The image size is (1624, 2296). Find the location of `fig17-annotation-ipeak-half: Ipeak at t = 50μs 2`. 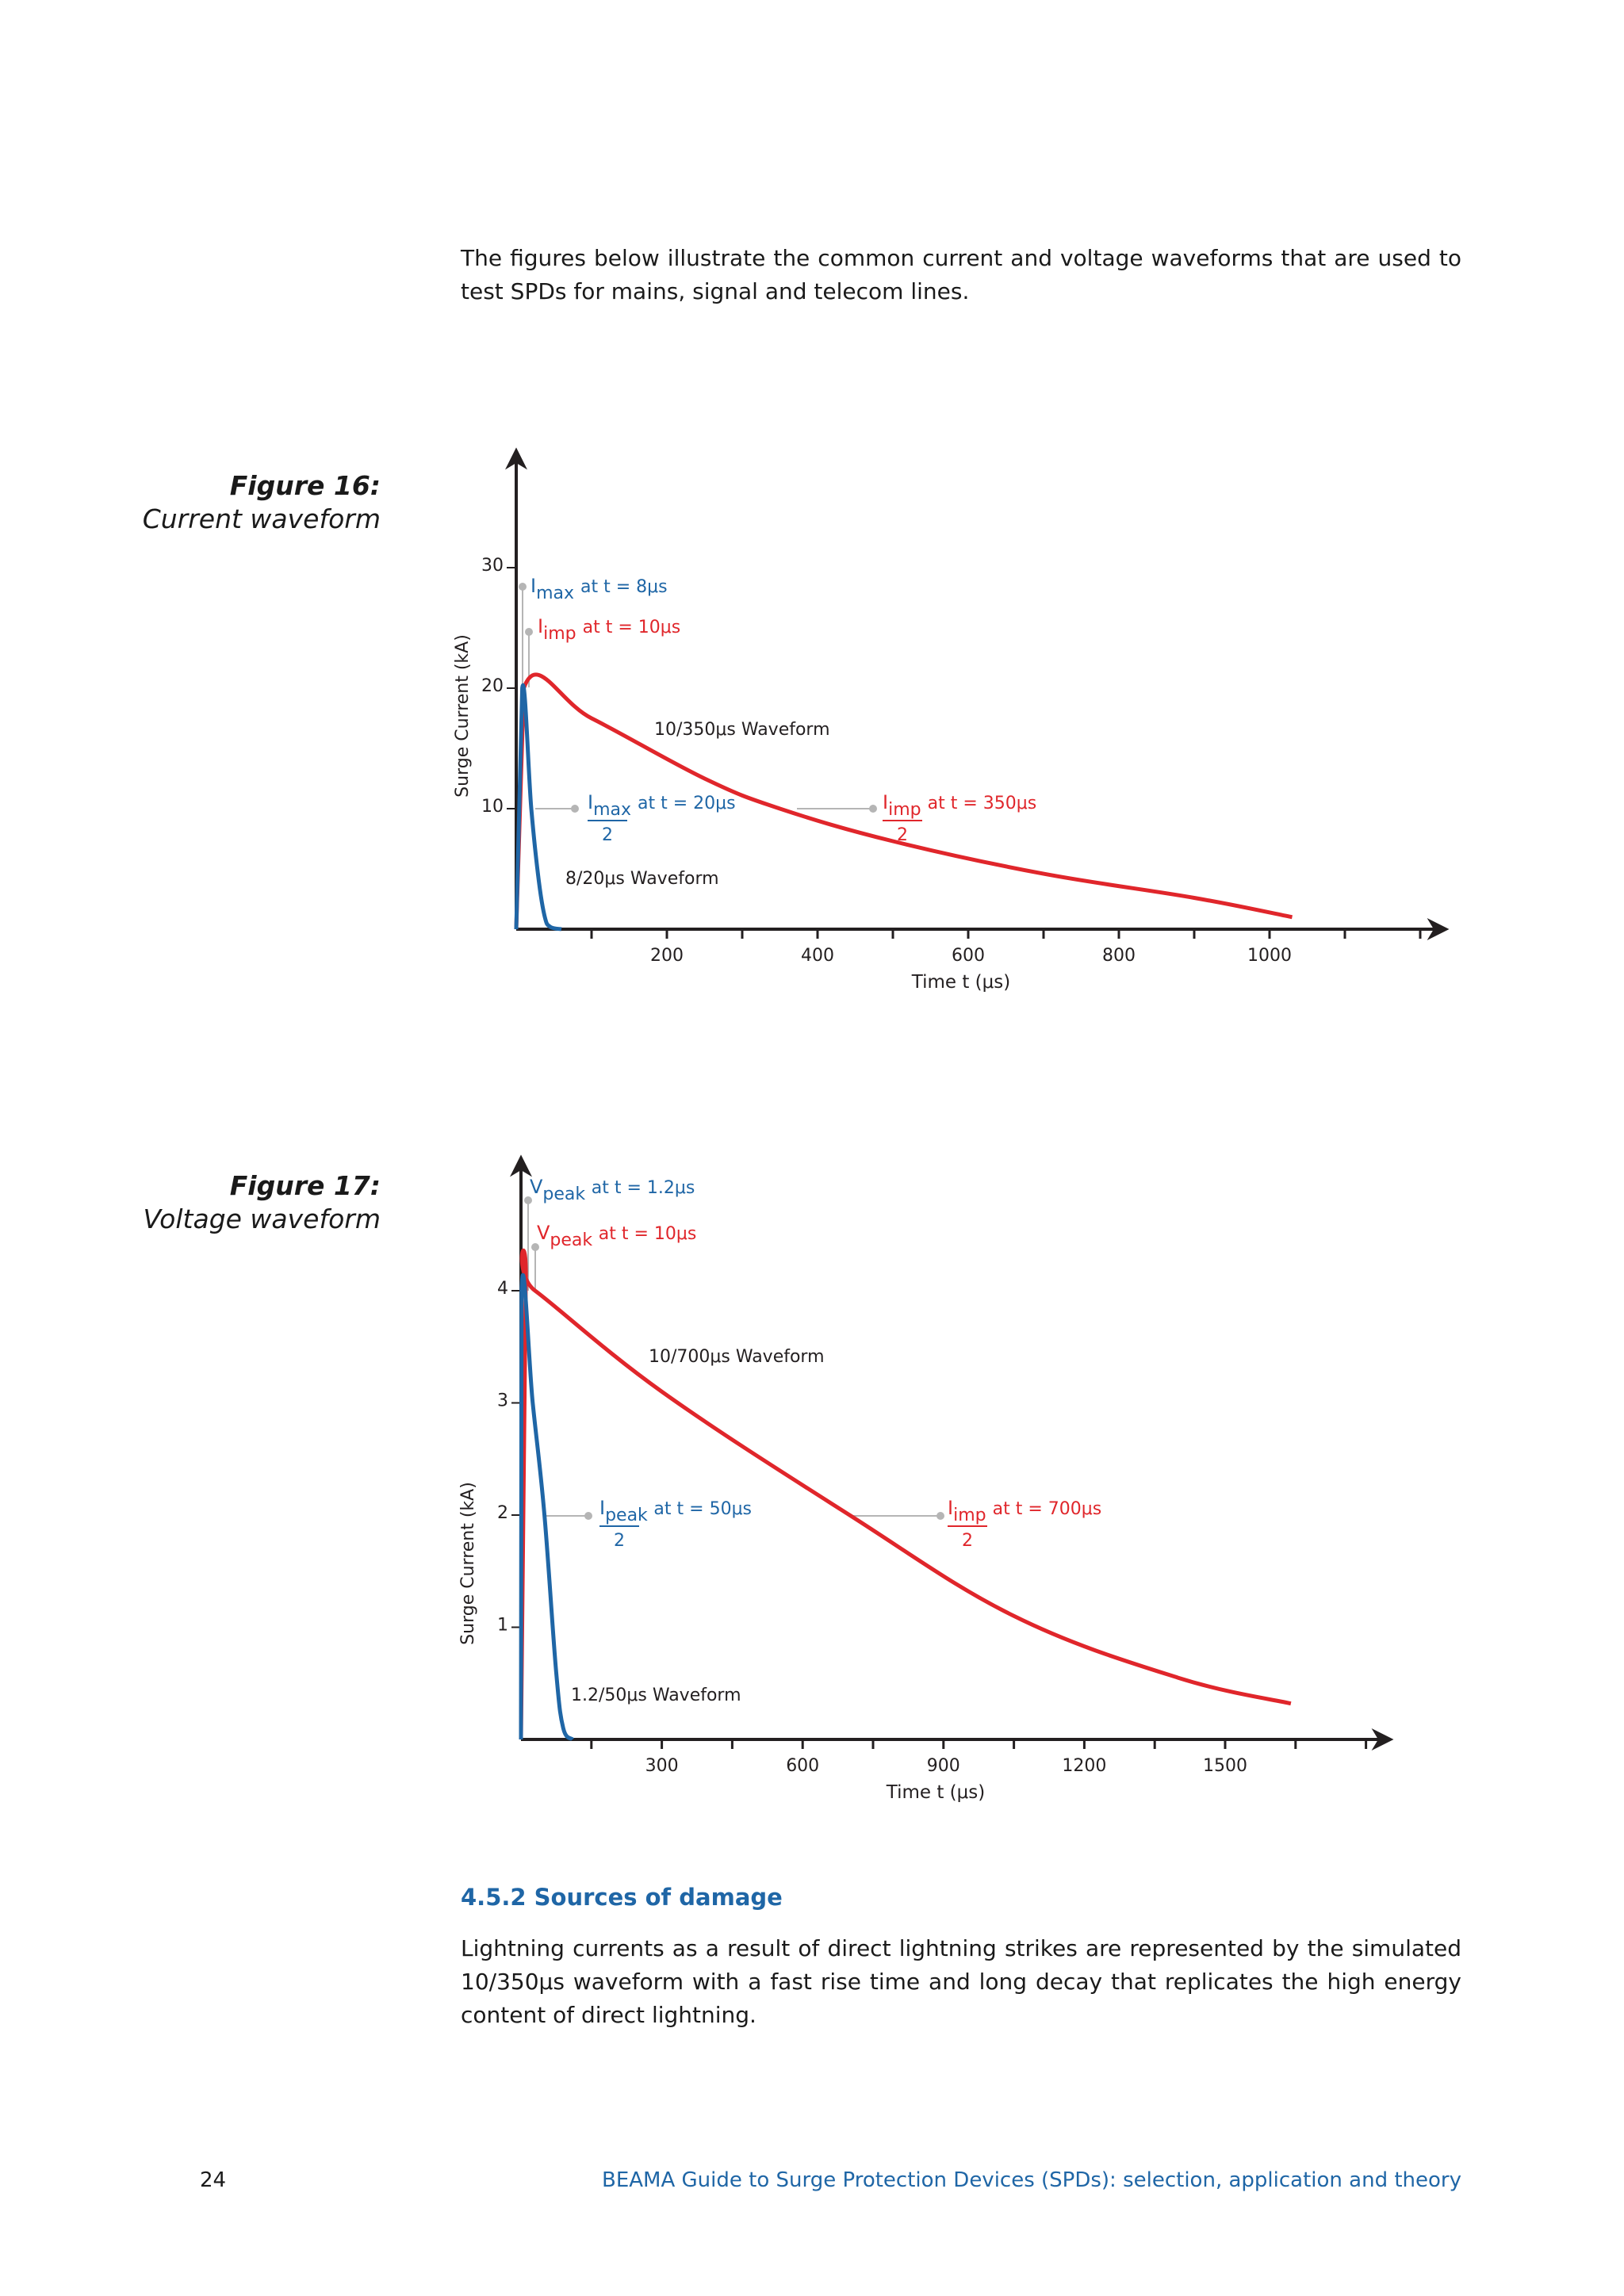

fig17-annotation-ipeak-half: Ipeak at t = 50μs 2 is located at coordinates (675, 1524).